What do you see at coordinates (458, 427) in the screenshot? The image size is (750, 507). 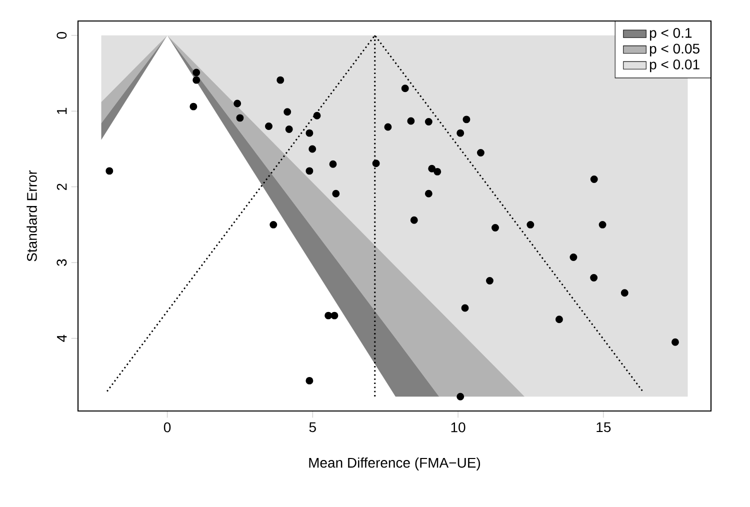 I see `x-tick-label: 10` at bounding box center [458, 427].